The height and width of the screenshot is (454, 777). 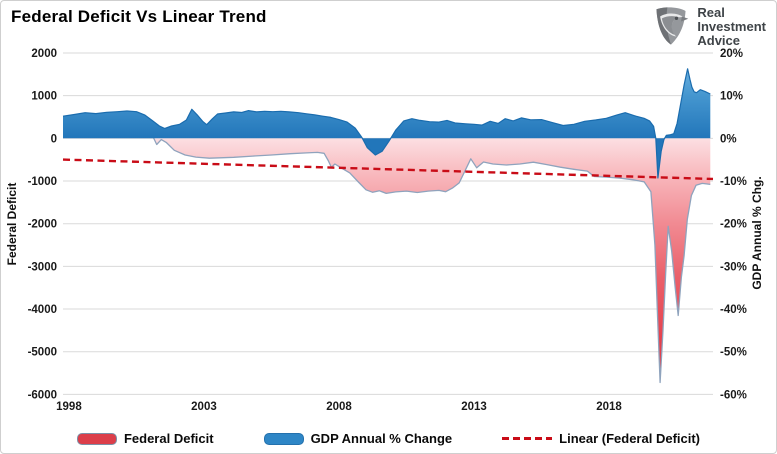 What do you see at coordinates (733, 353) in the screenshot?
I see `svg-text: -50%` at bounding box center [733, 353].